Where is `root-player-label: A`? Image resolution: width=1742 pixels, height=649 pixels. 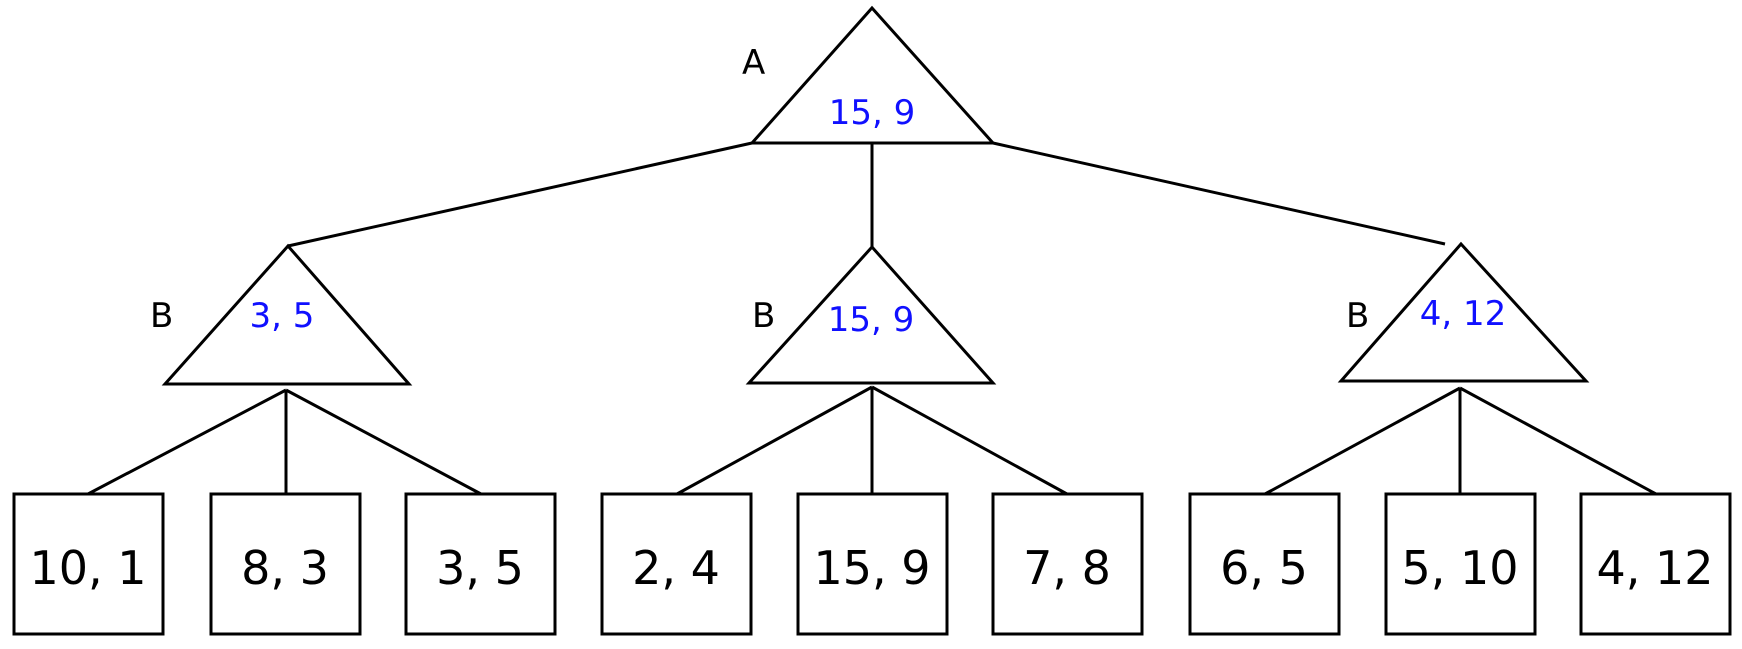 root-player-label: A is located at coordinates (753, 63).